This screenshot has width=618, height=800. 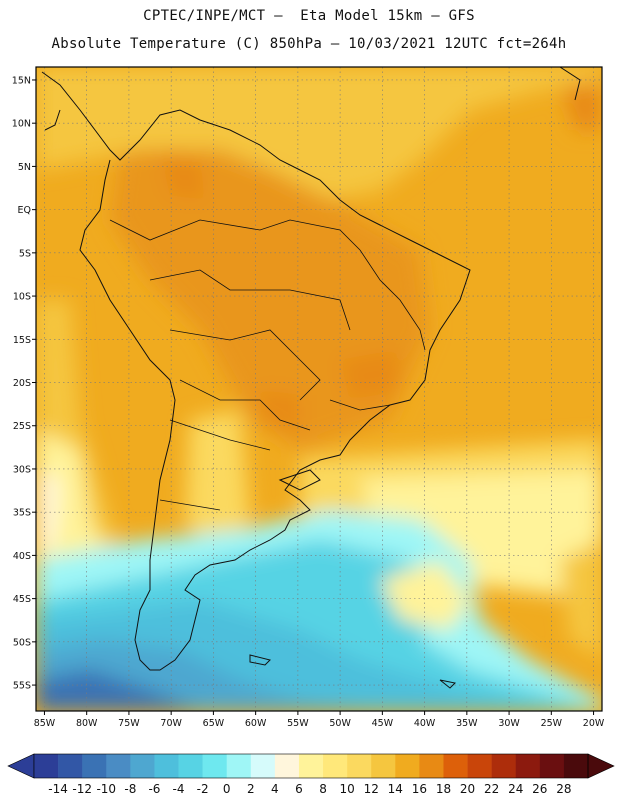 I want to click on colorbar-label: 20, so click(x=467, y=789).